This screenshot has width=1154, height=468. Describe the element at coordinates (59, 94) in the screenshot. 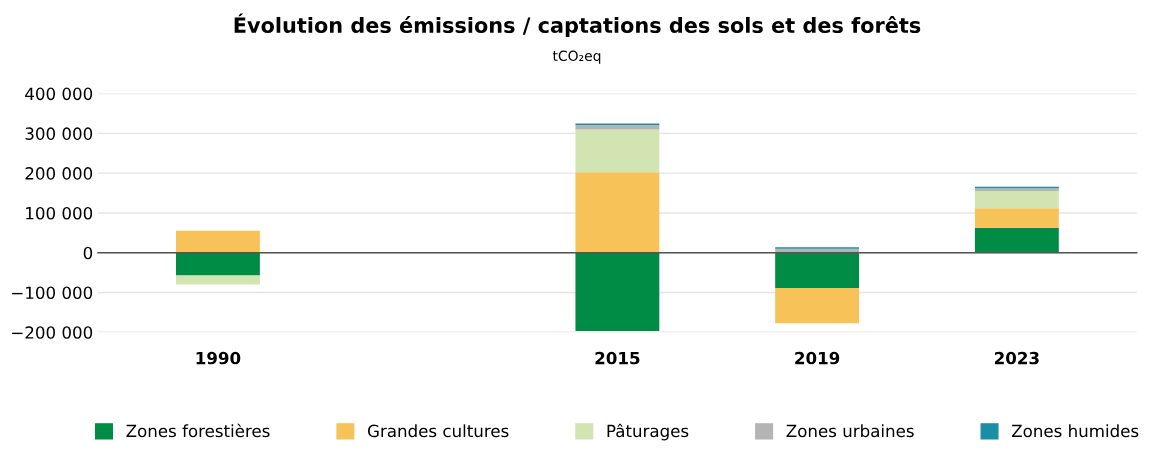

I see `y-tick-label: 400 000` at that location.